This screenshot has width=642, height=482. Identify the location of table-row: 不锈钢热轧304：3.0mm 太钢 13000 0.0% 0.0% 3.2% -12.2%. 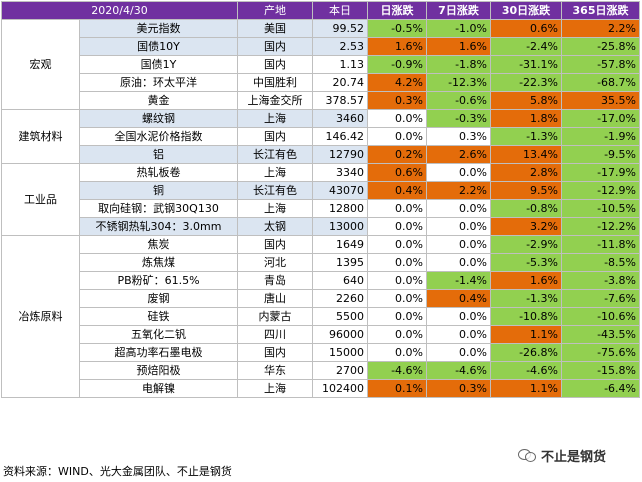
(321, 226).